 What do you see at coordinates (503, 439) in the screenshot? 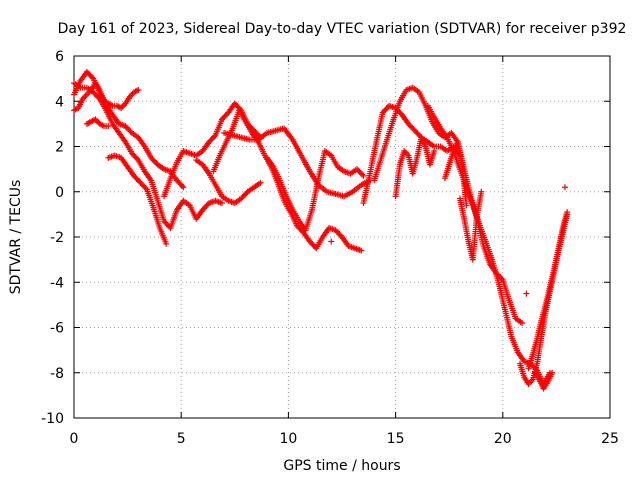
I see `x-tick-label: 20` at bounding box center [503, 439].